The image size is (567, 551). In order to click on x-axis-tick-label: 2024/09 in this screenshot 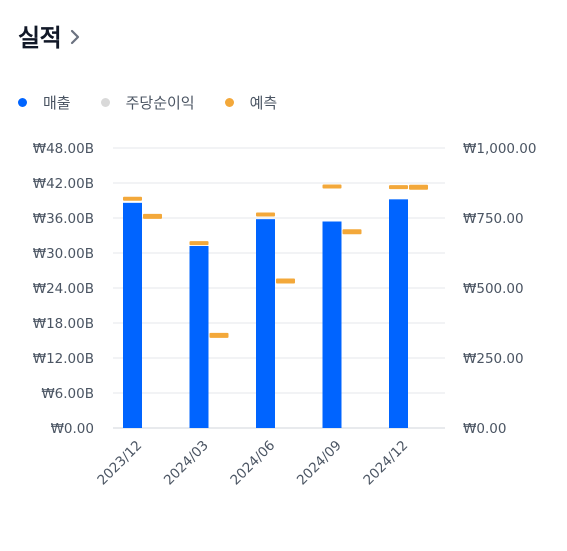, I will do `click(319, 463)`.